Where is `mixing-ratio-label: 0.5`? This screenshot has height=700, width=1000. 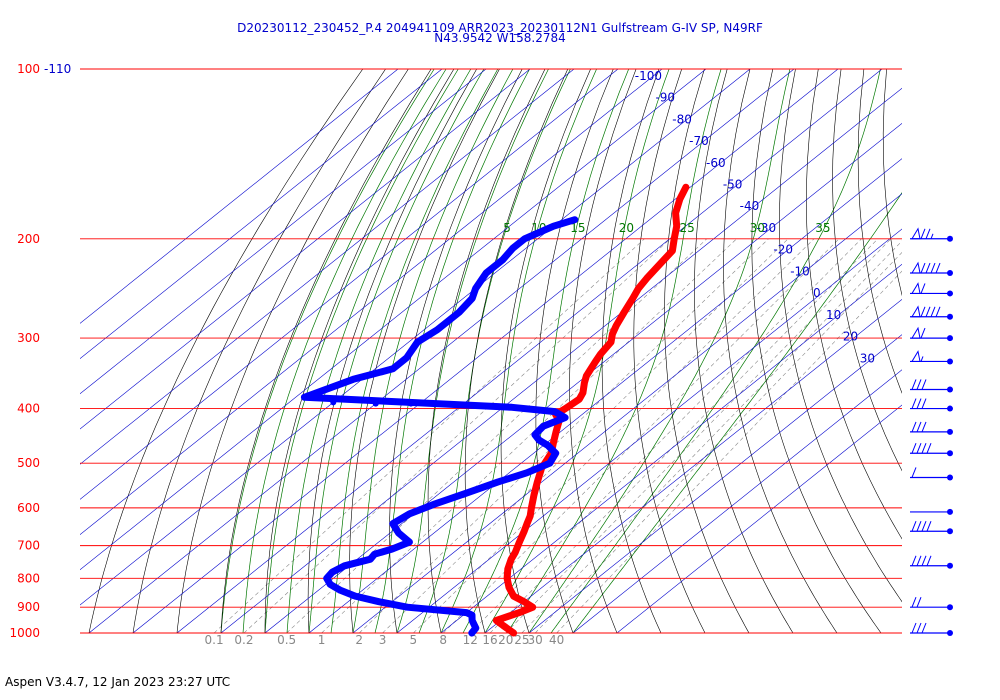
mixing-ratio-label: 0.5 is located at coordinates (286, 640).